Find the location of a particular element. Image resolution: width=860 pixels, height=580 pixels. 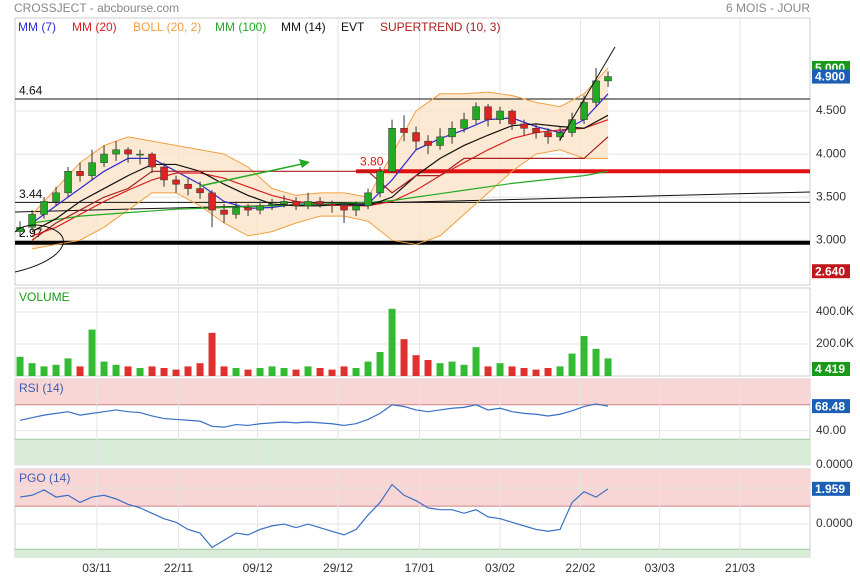

value-box-label: 4 419 is located at coordinates (830, 369).